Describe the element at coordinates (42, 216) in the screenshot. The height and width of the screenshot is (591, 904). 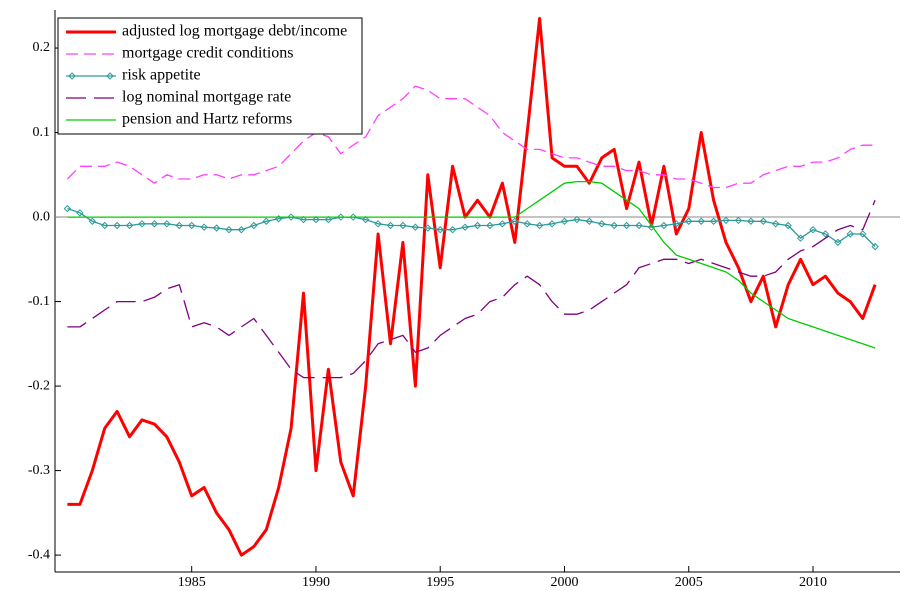
I see `y-tick-label: 0.0` at that location.